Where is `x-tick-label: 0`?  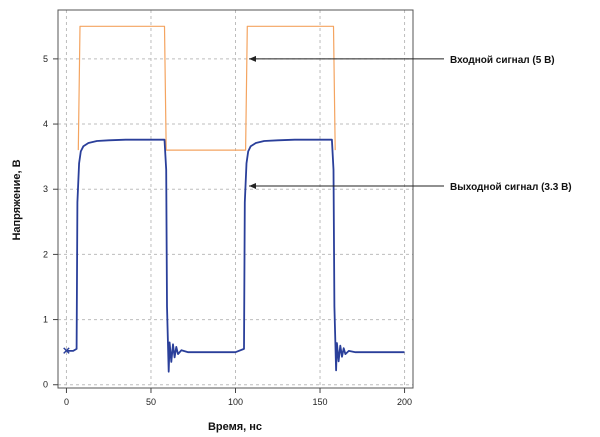 x-tick-label: 0 is located at coordinates (66, 402).